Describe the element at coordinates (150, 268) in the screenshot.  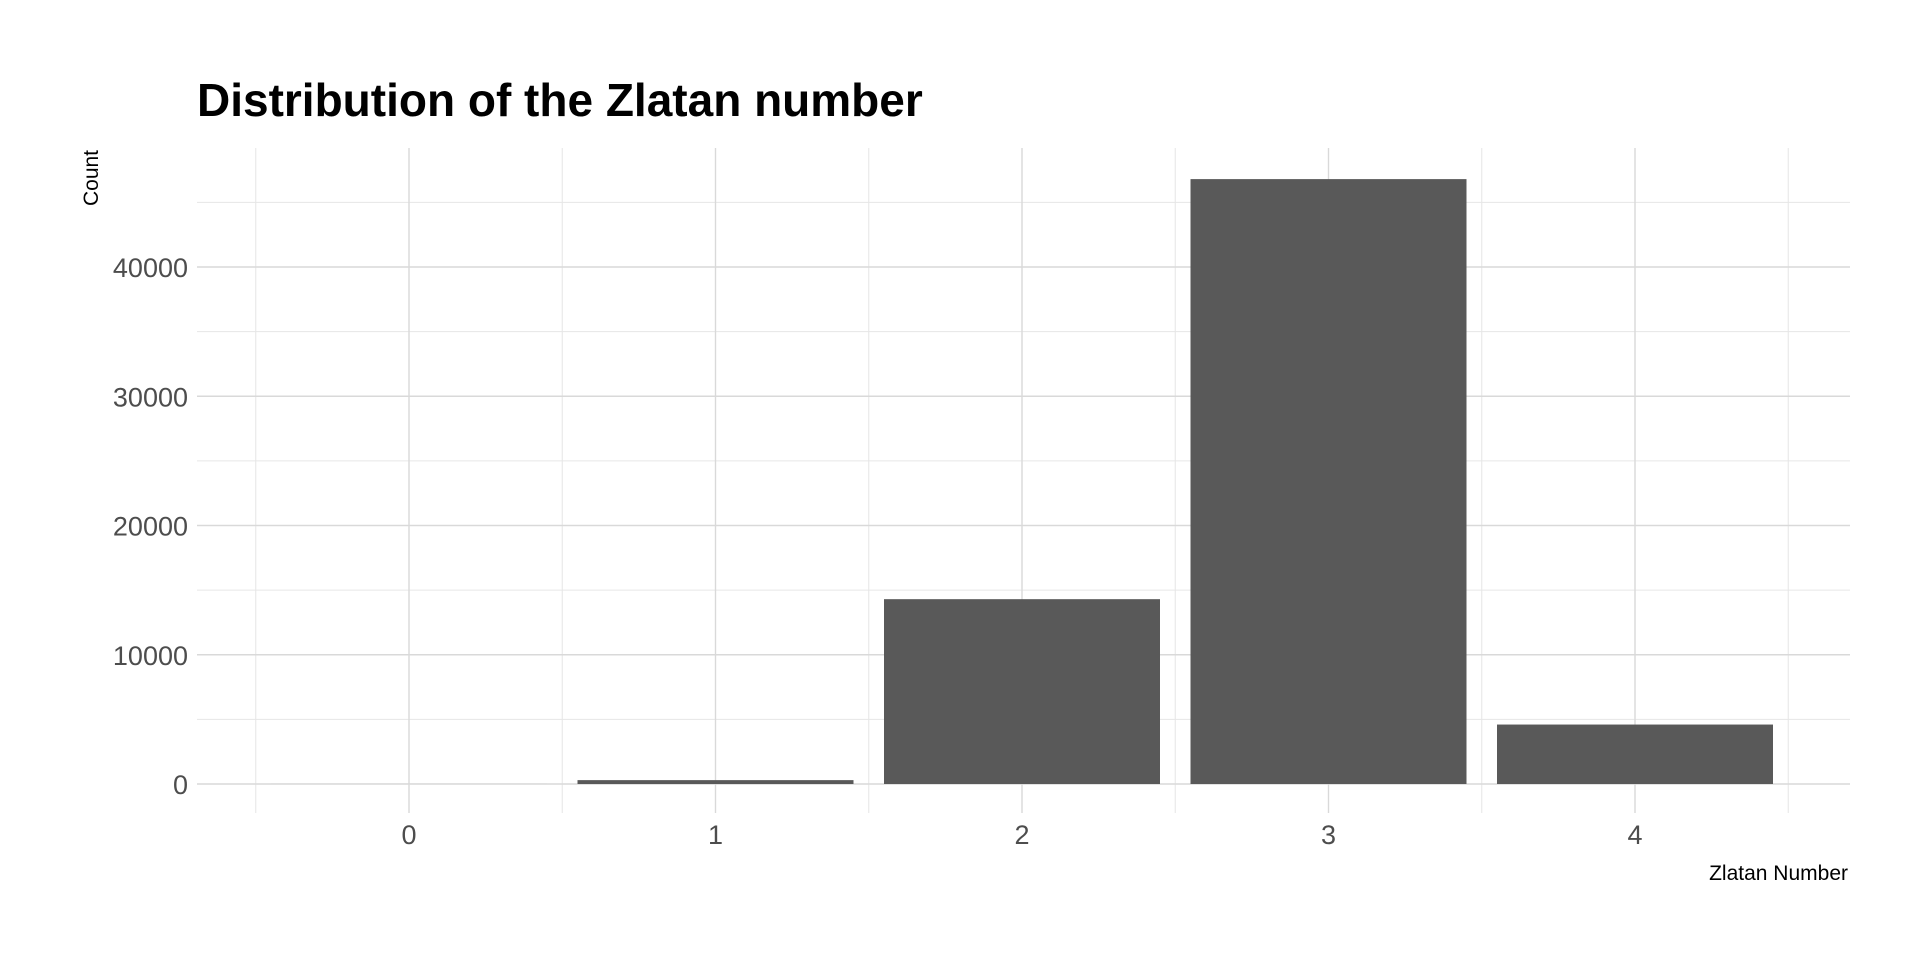
I see `y-tick-label: 40000` at that location.